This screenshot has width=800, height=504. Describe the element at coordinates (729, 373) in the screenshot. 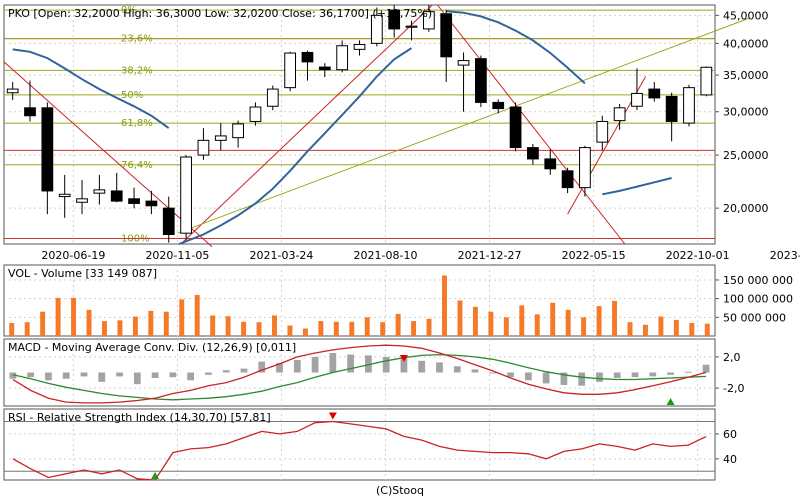

I see `macd-y-axis: 2,0 -2,0` at that location.